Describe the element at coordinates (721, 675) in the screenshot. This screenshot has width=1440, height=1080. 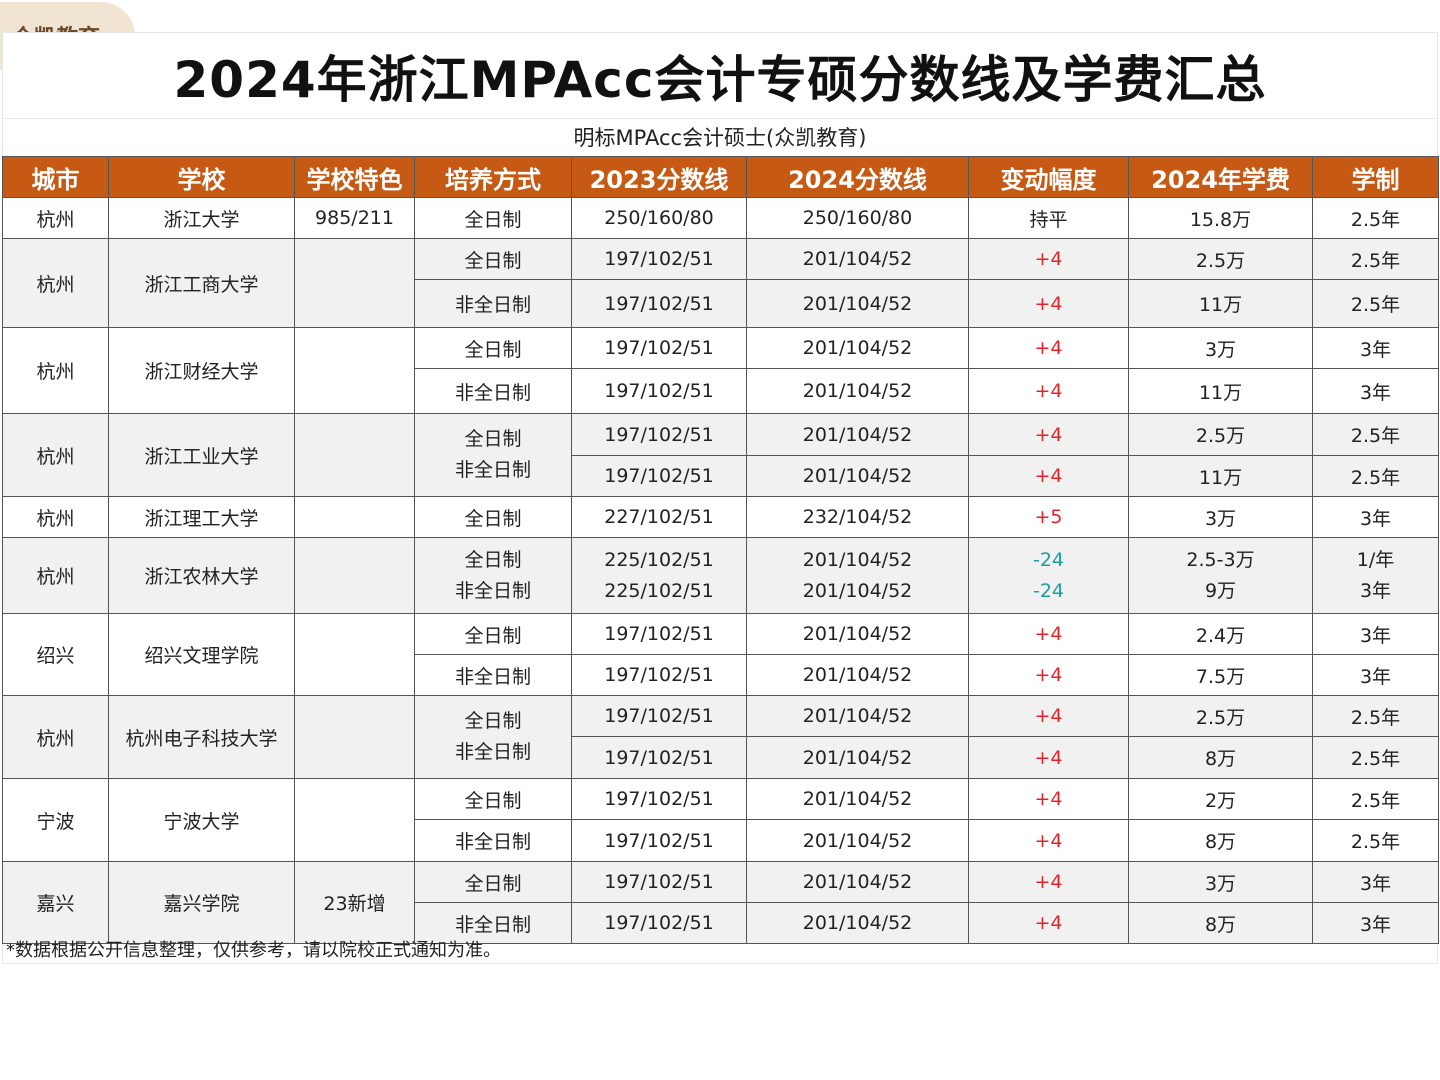
I see `table-row: 非全日制 197/102/51 201/104/52 +4 7.5万 3年` at that location.